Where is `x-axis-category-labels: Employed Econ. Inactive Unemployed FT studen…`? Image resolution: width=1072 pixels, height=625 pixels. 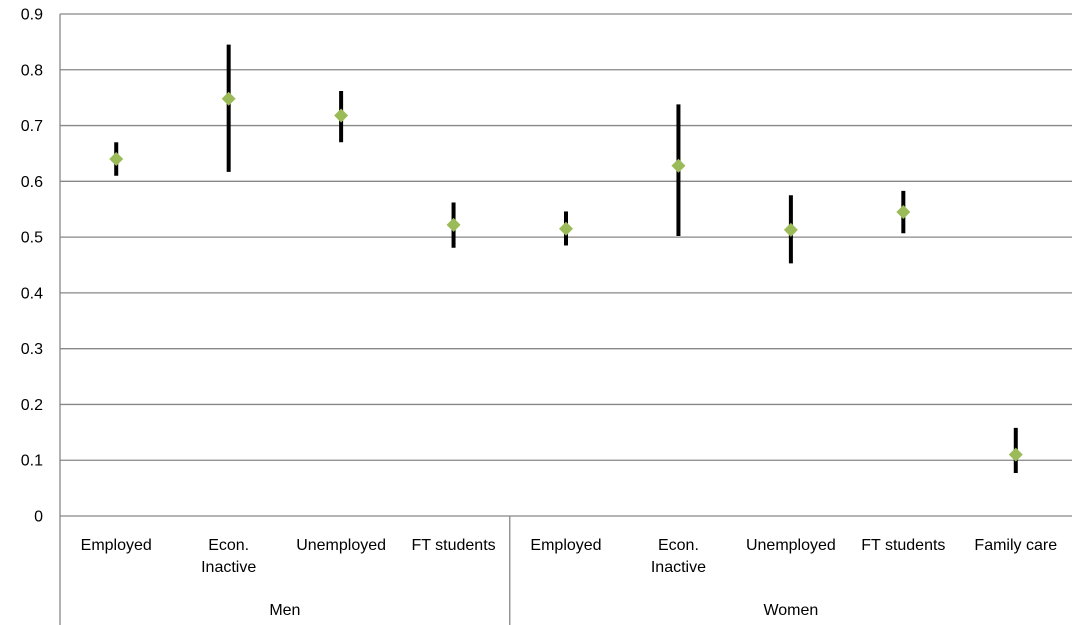 x-axis-category-labels: Employed Econ. Inactive Unemployed FT studen… is located at coordinates (569, 556).